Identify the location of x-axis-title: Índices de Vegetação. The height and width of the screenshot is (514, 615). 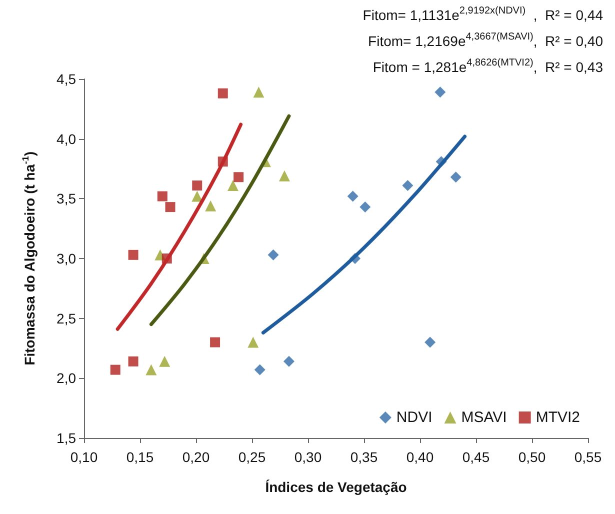
(336, 487).